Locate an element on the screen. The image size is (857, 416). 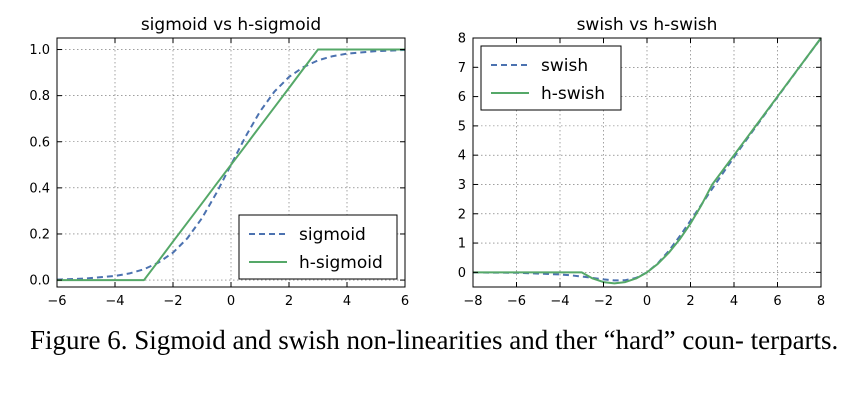
y-tick-label: 0.6 is located at coordinates (39, 142).